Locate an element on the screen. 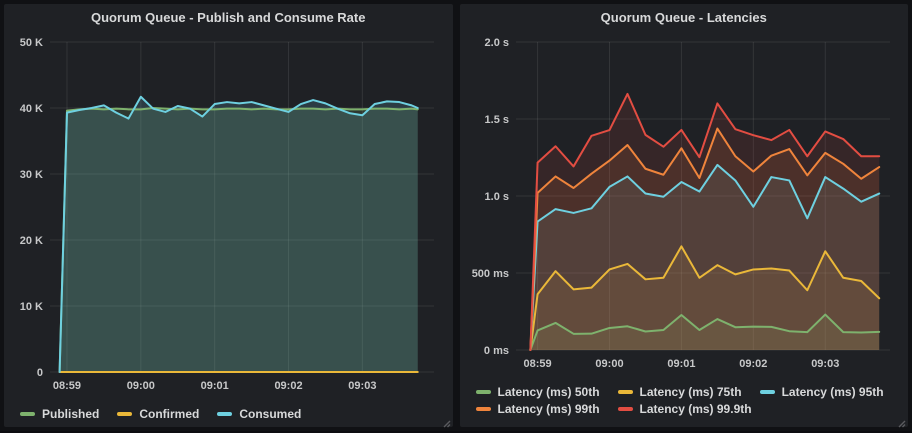 This screenshot has width=912, height=433. series-line-latency-ms-75th is located at coordinates (704, 298).